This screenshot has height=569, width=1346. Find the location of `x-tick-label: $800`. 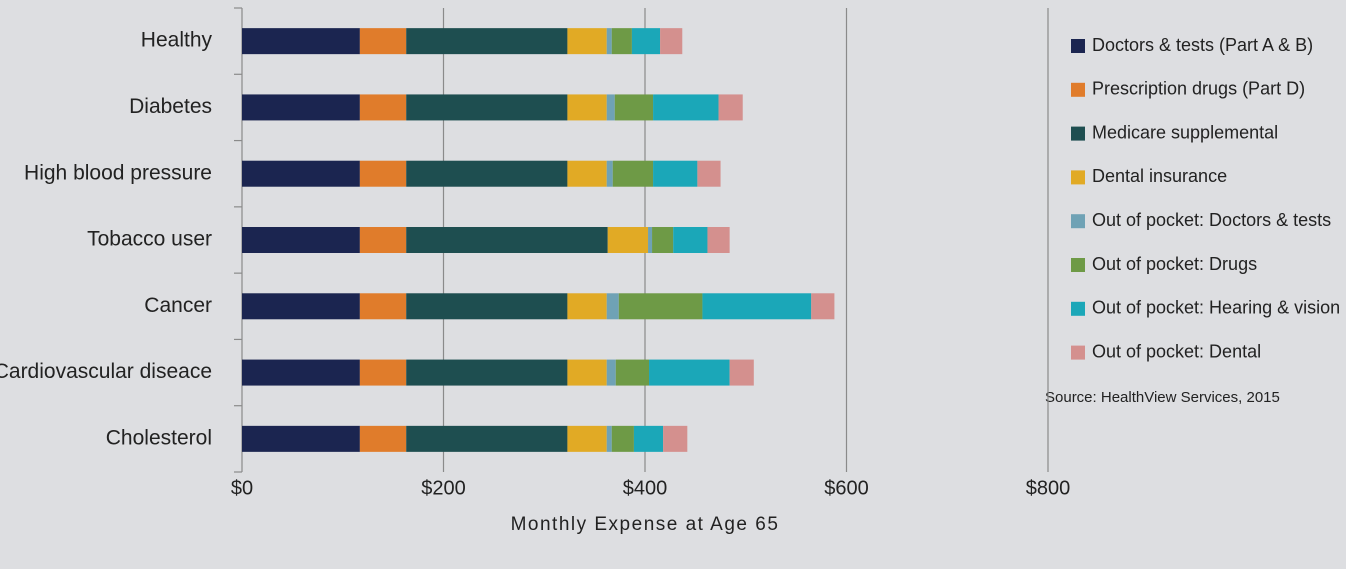

x-tick-label: $800 is located at coordinates (1048, 488).